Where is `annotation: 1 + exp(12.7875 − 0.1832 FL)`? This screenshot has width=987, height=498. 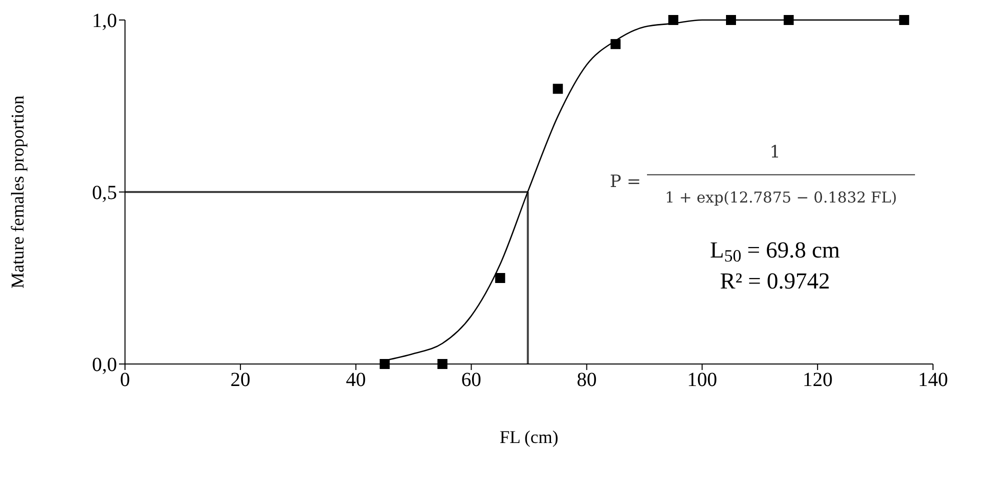
annotation: 1 + exp(12.7875 − 0.1832 FL) is located at coordinates (781, 197).